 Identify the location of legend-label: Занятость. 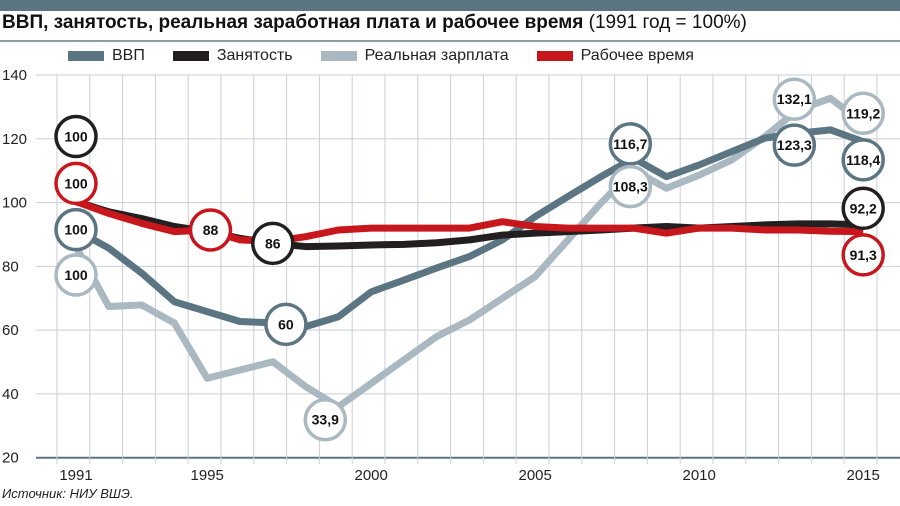
(254, 55).